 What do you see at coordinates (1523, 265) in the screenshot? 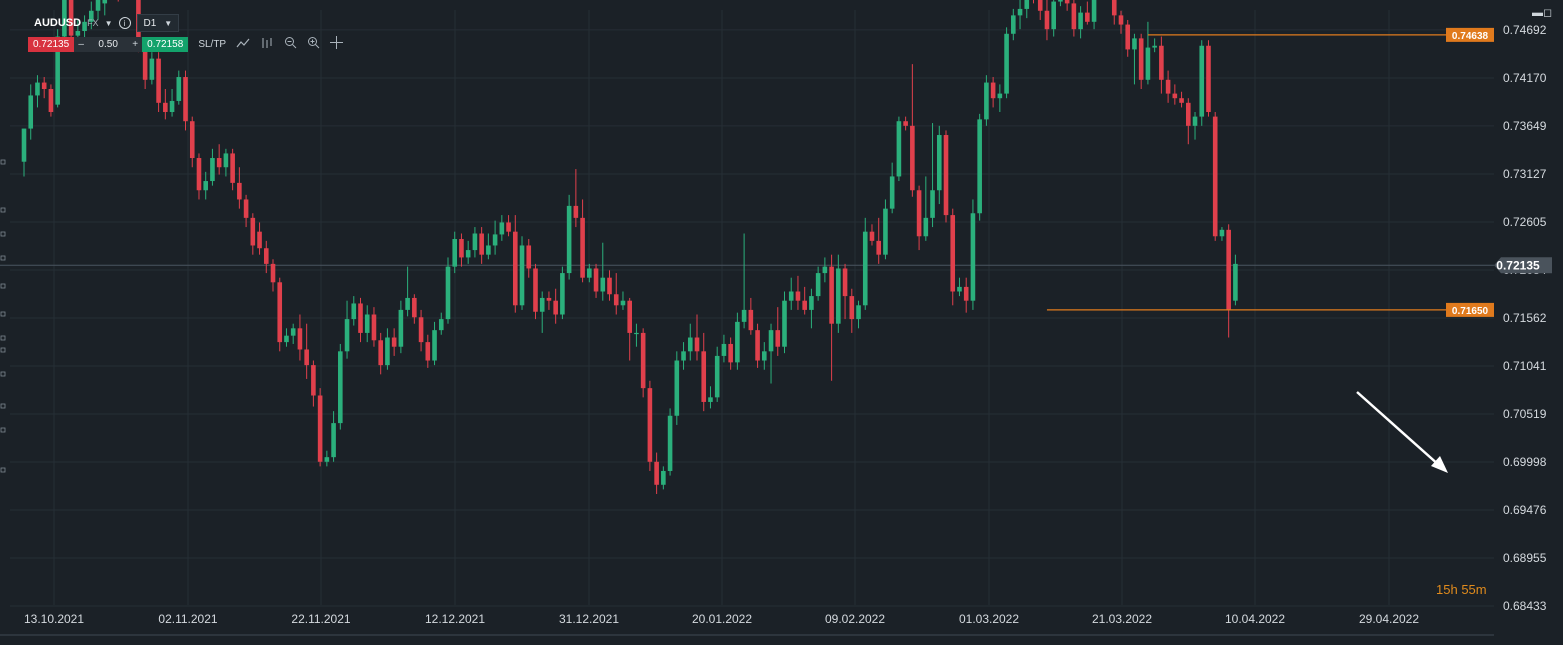
I see `current-price-badge` at bounding box center [1523, 265].